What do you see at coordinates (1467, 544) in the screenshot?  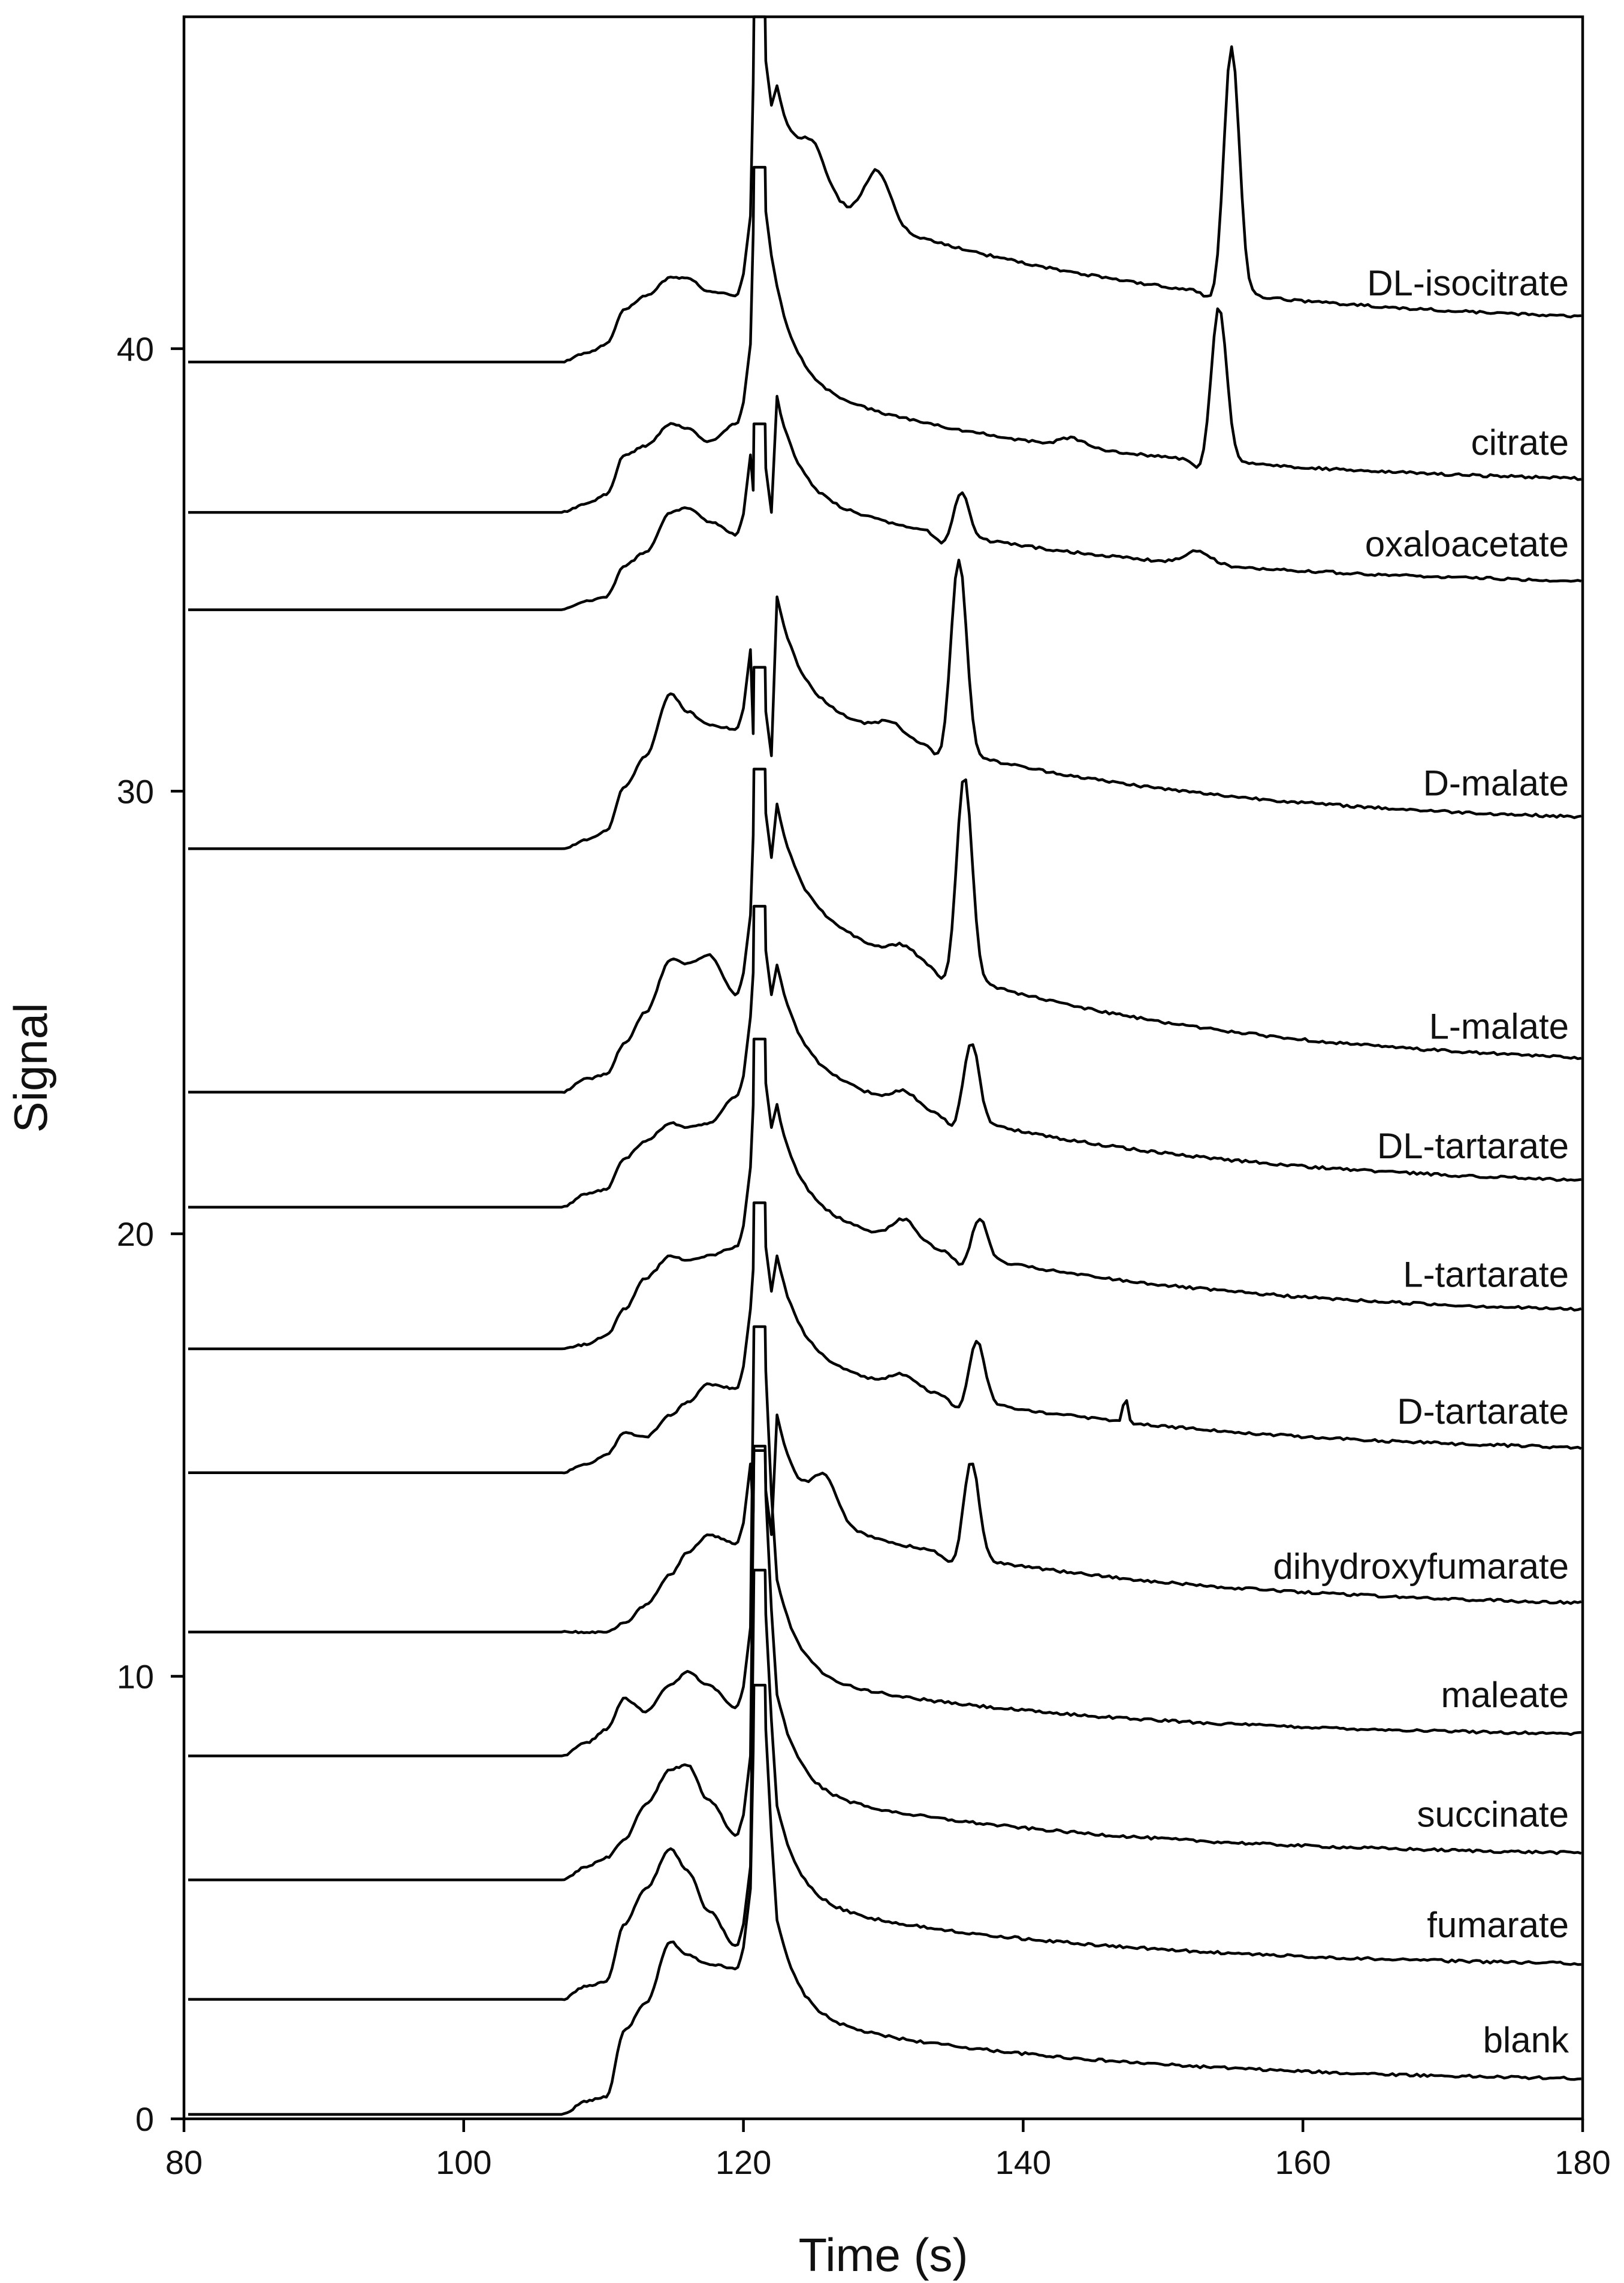 I see `series-label: oxaloacetate` at bounding box center [1467, 544].